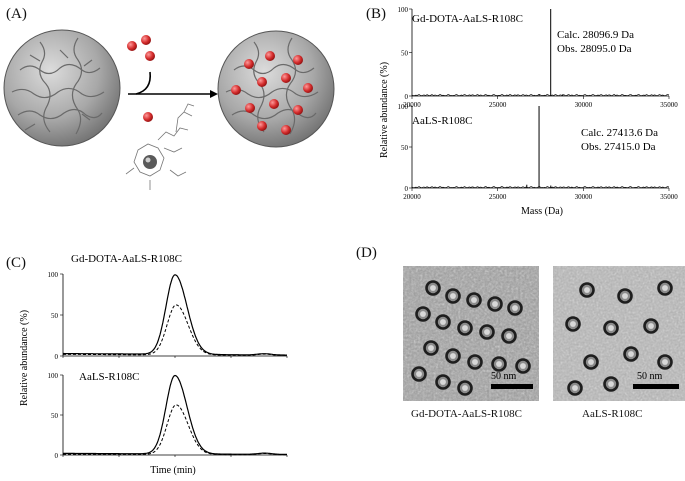 The width and height of the screenshot is (685, 481). I want to click on b-top-y-tick-label: 50, so click(405, 54).